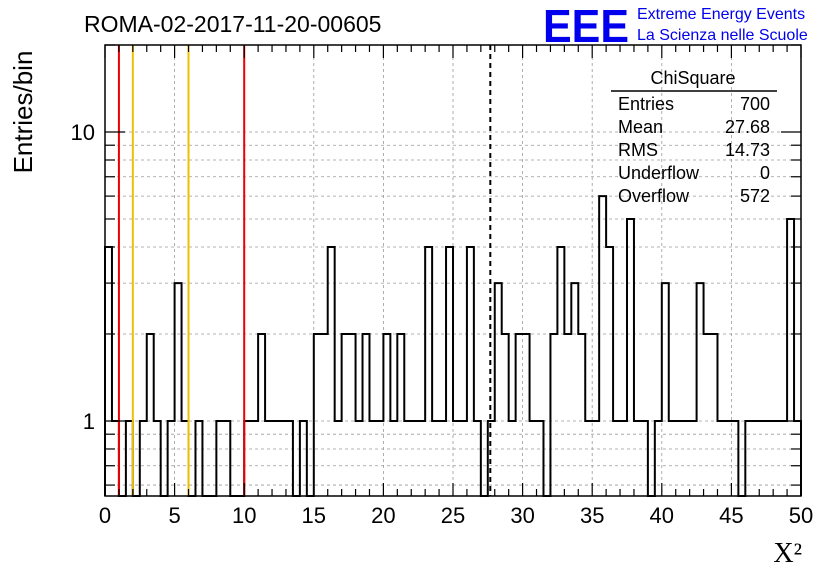 The image size is (836, 572). What do you see at coordinates (586, 26) in the screenshot?
I see `logo-mark: EEE` at bounding box center [586, 26].